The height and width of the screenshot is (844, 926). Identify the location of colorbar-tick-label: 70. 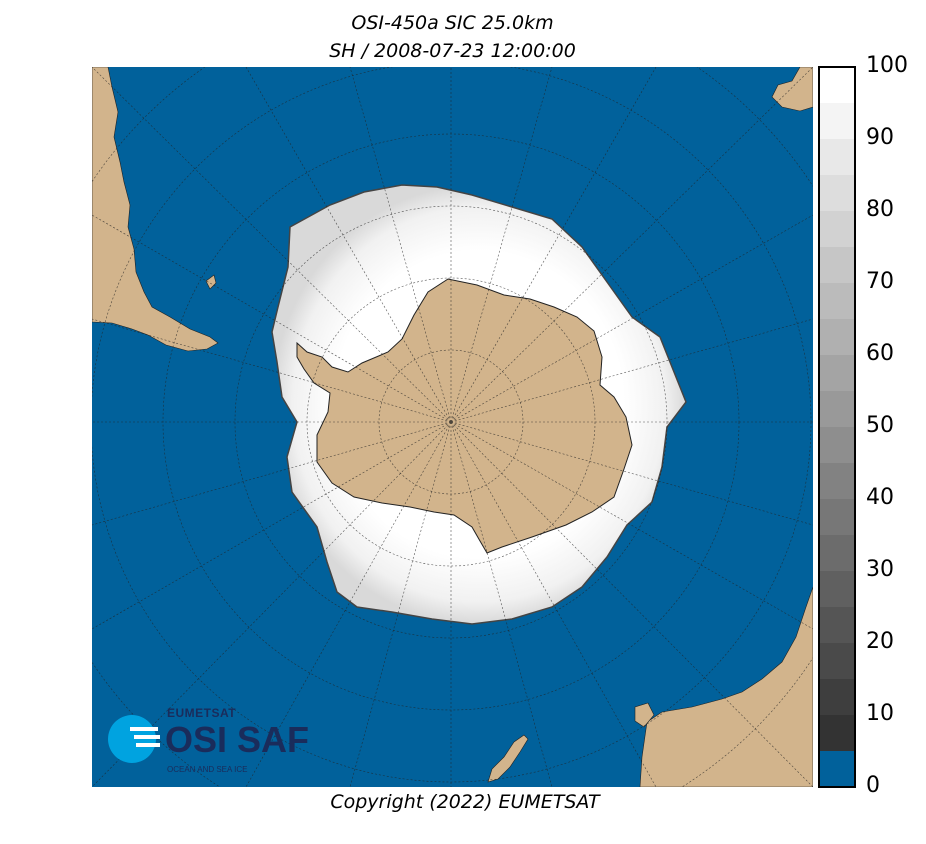
(880, 281).